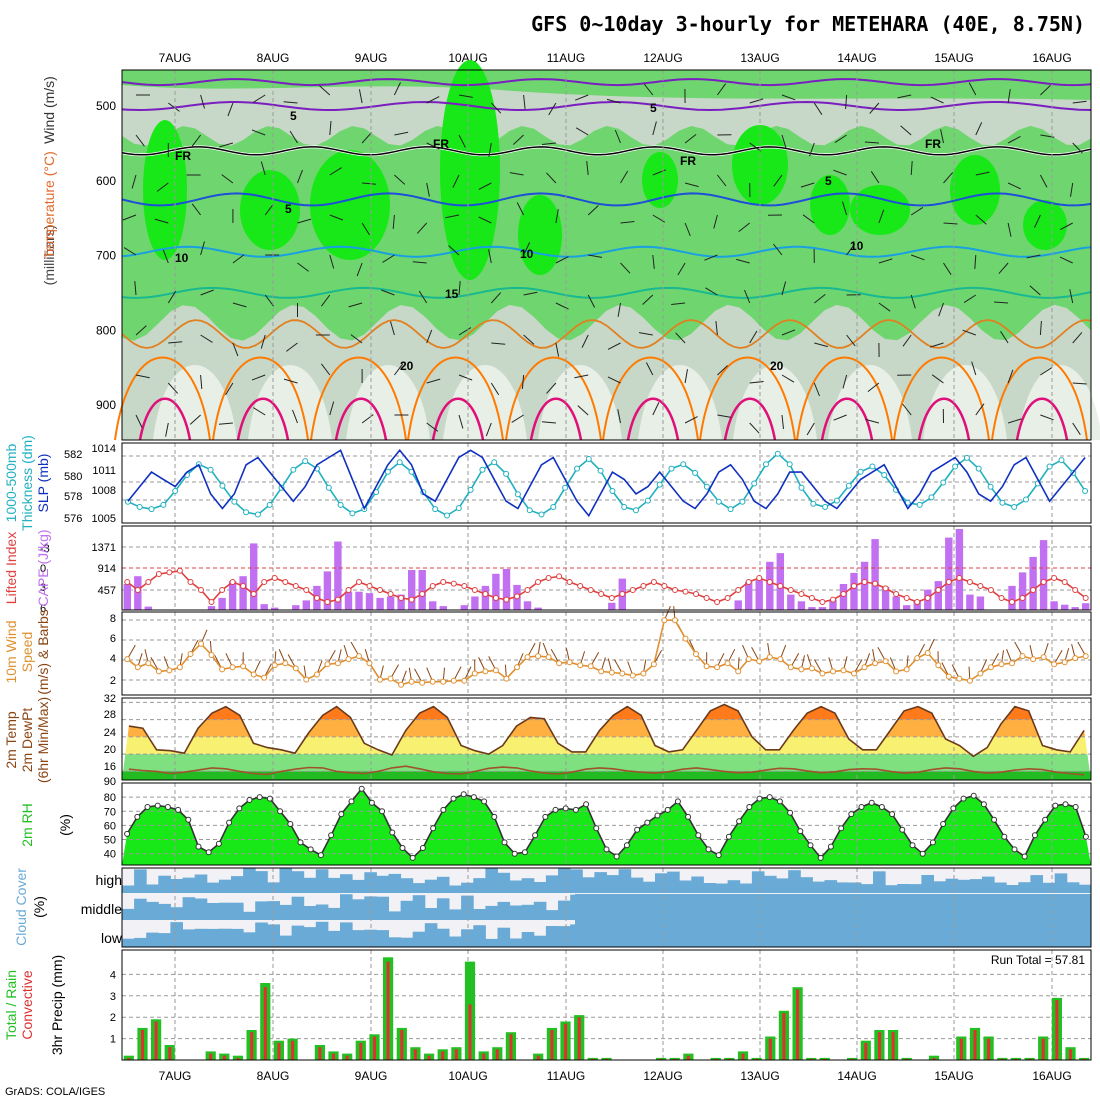 The height and width of the screenshot is (1100, 1100). Describe the element at coordinates (653, 108) in the screenshot. I see `contour-label: 5` at that location.